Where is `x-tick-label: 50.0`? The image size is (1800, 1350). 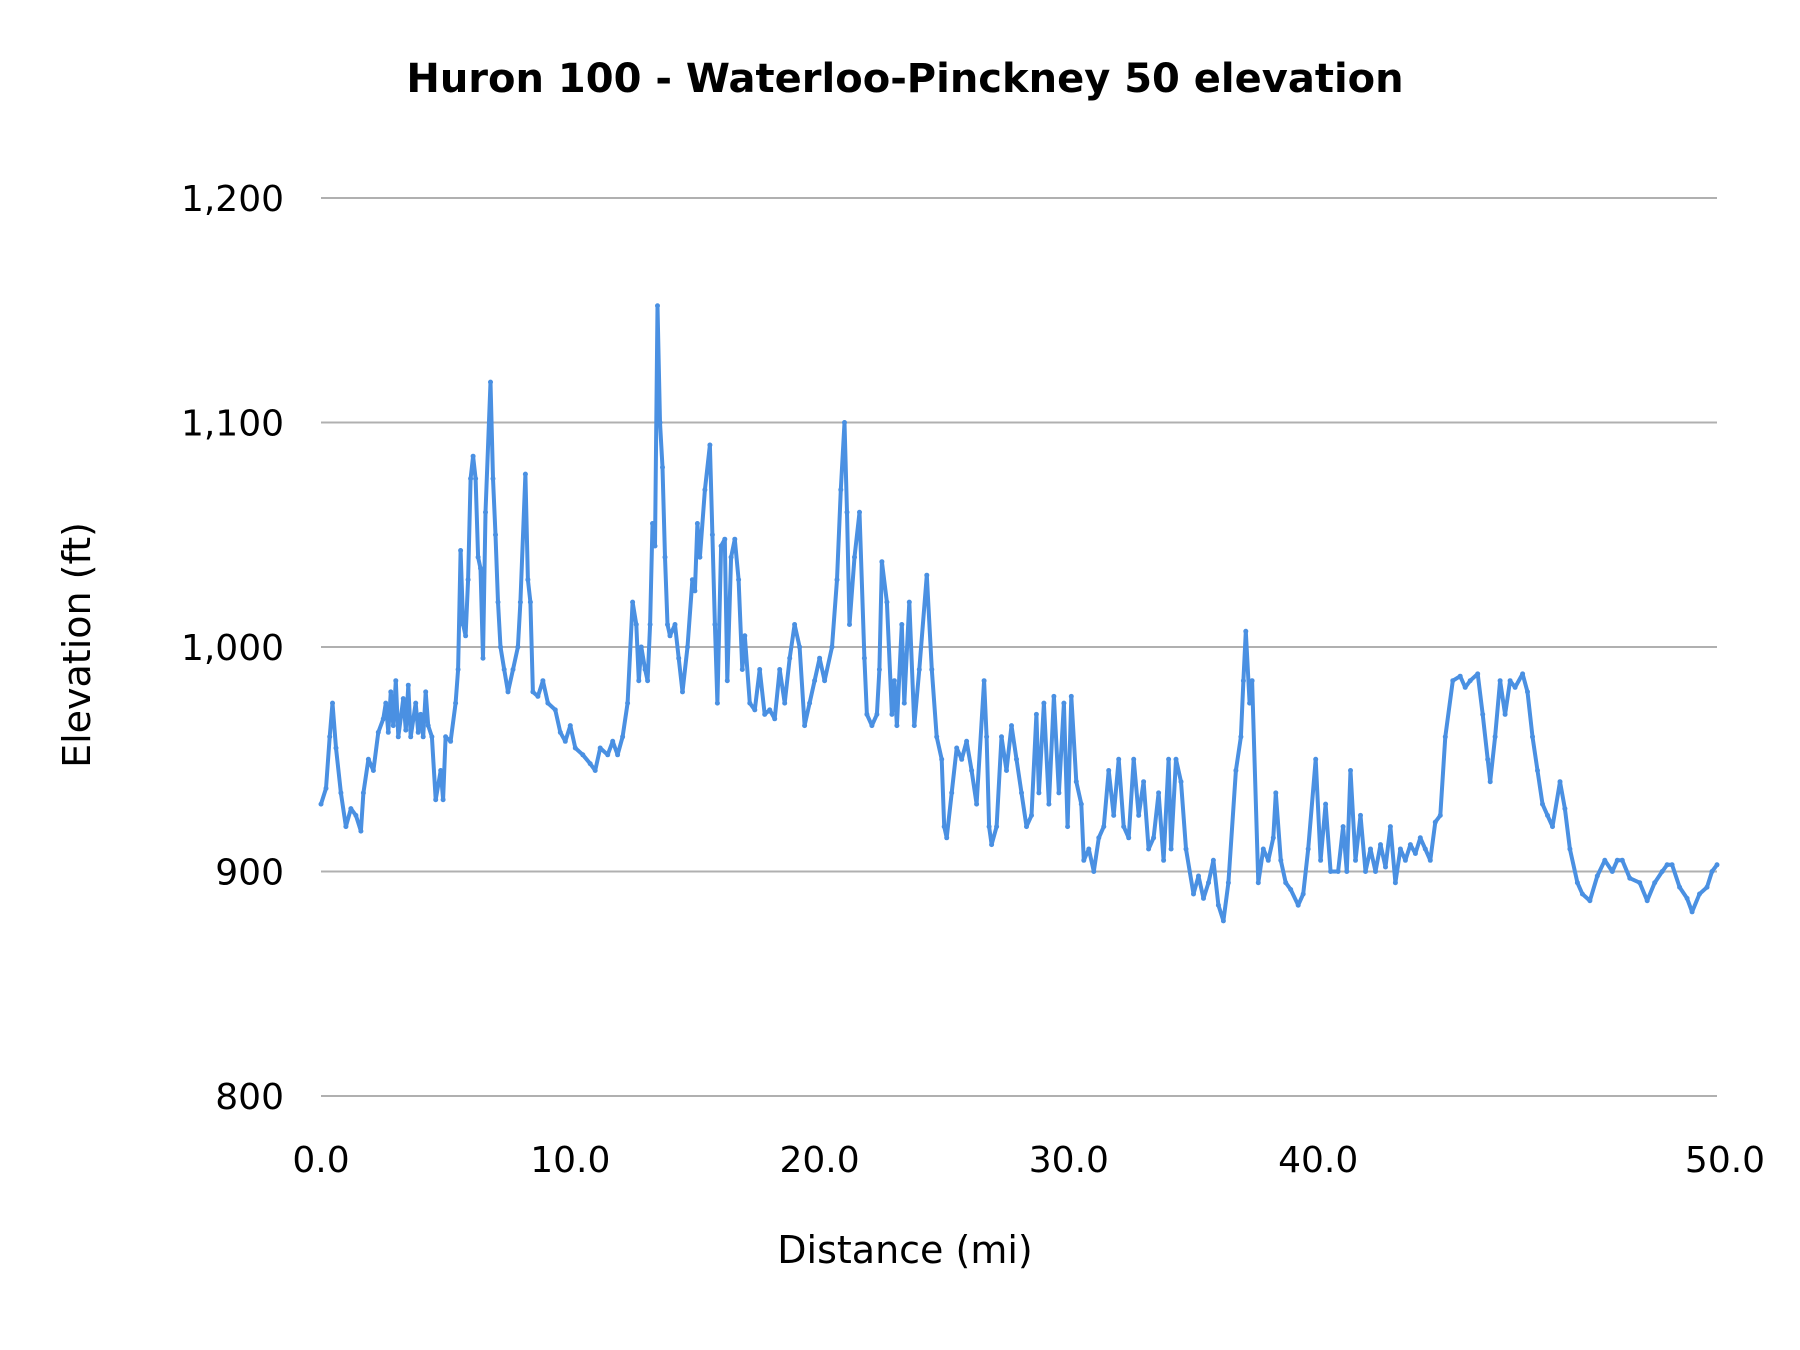 x-tick-label: 50.0 is located at coordinates (1725, 1160).